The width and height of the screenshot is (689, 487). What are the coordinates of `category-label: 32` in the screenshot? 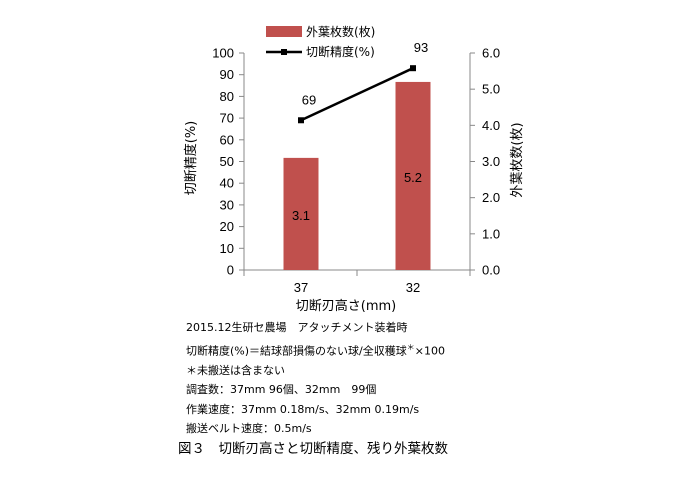 It's located at (413, 287).